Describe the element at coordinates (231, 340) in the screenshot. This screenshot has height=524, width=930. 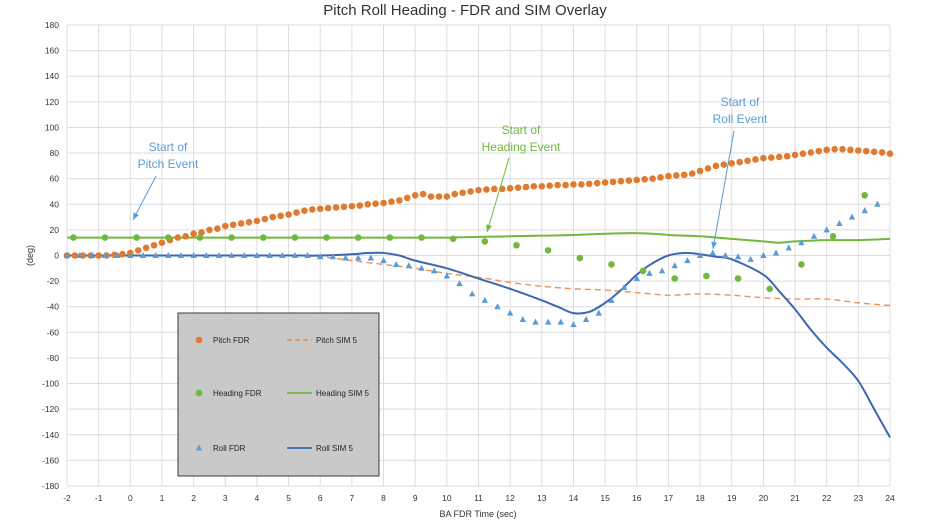
I see `legend-label-pitch-fdr: Pitch FDR` at that location.